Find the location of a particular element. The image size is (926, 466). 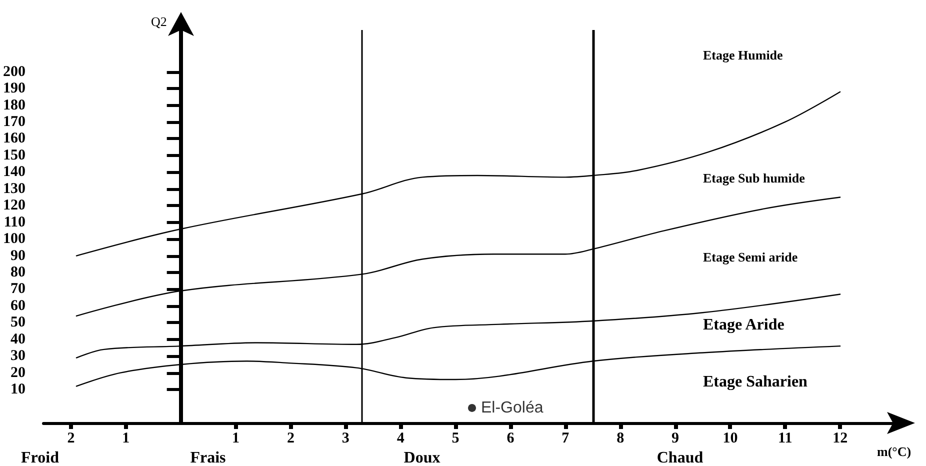

y-tick-label: 120 is located at coordinates (14, 206).